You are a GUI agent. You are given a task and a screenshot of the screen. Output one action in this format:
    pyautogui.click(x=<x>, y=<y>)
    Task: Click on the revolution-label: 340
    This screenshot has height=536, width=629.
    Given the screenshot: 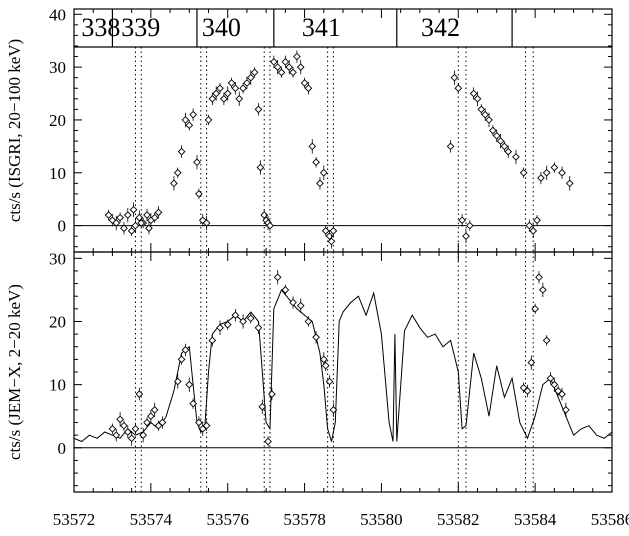 What is the action you would take?
    pyautogui.click(x=221, y=27)
    